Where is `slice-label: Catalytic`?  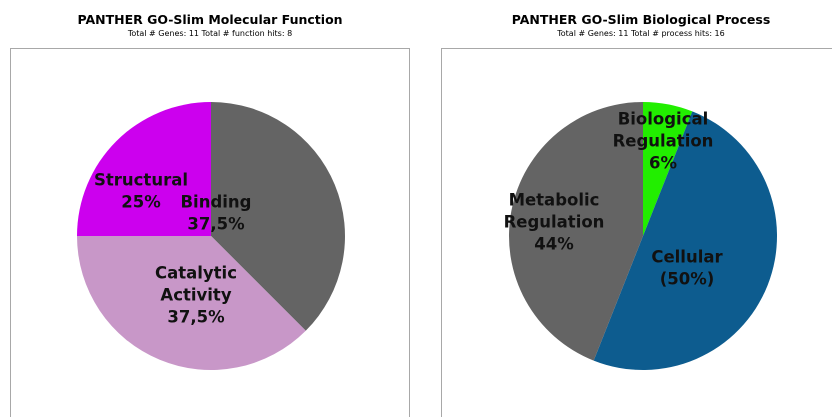
slice-label: Catalytic is located at coordinates (196, 273).